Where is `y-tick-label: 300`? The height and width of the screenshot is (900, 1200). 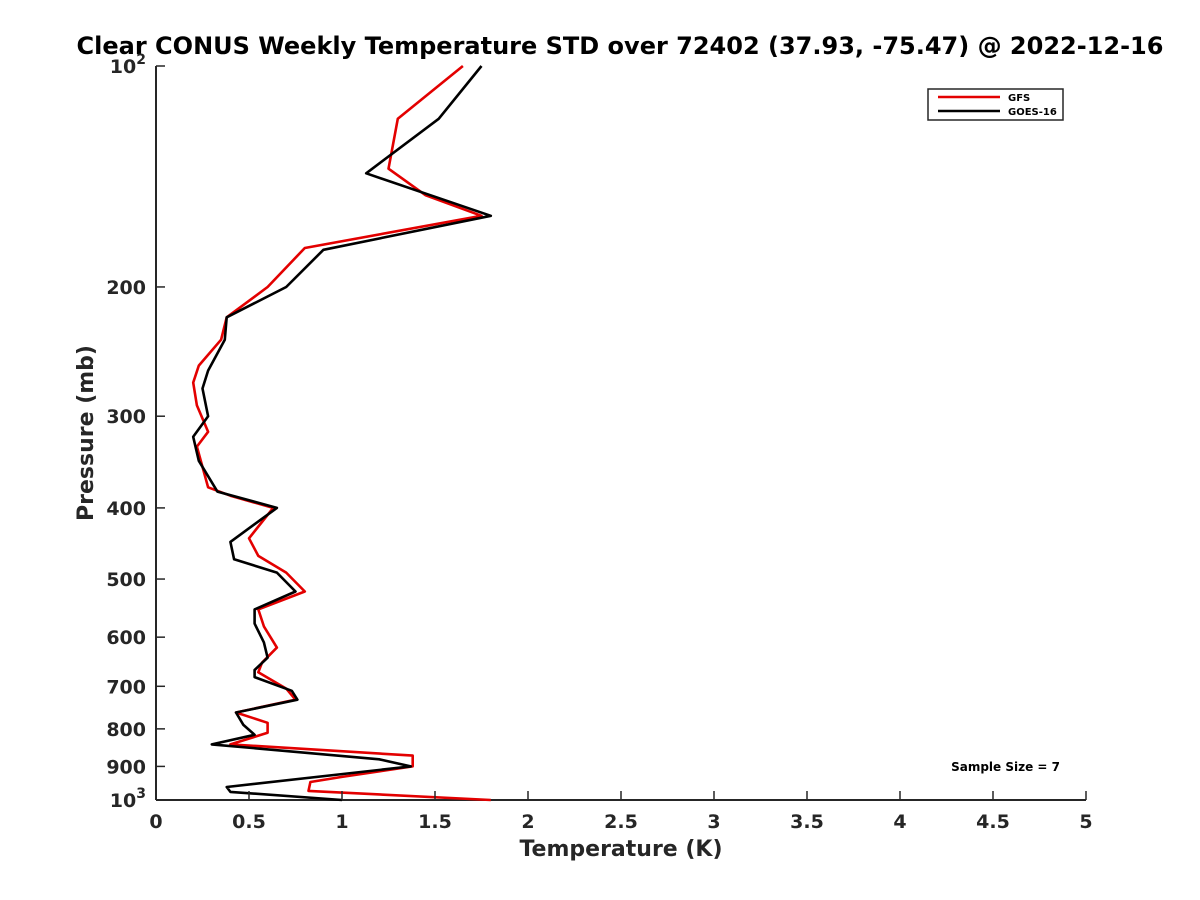
y-tick-label: 300 is located at coordinates (126, 417).